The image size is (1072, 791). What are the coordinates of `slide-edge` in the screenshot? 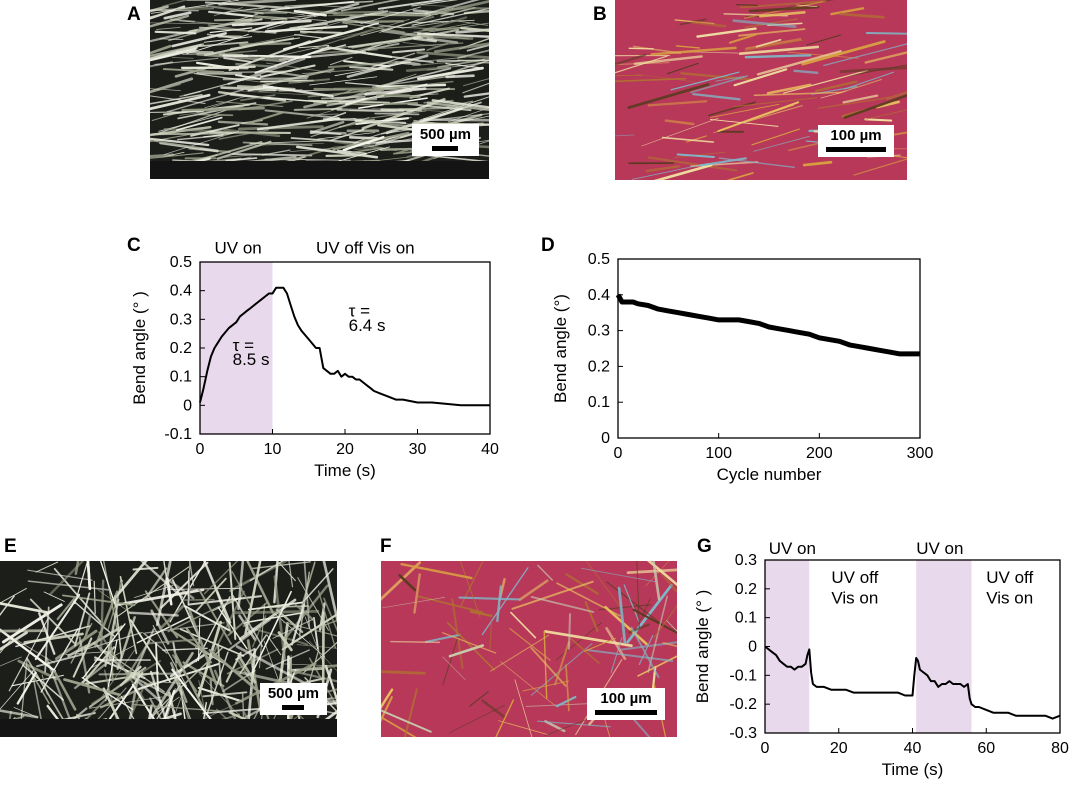 It's located at (319, 170).